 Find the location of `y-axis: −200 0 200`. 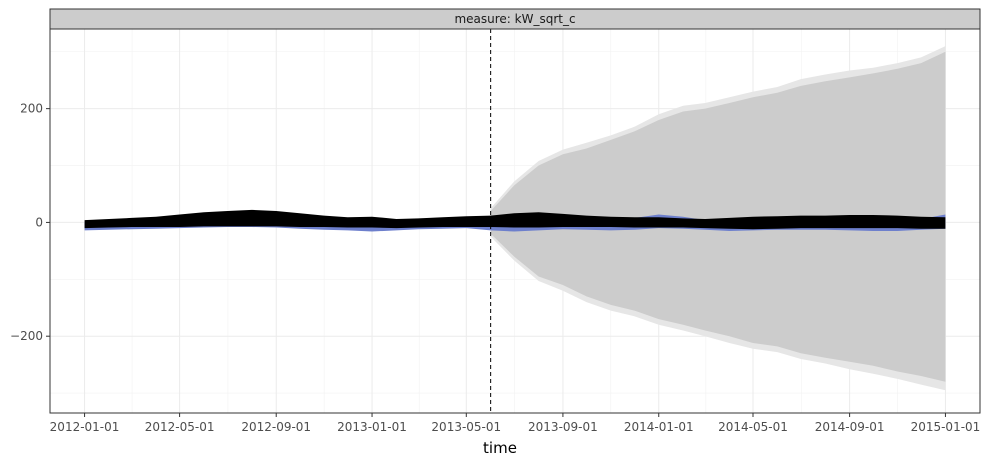

y-axis: −200 0 200 is located at coordinates (30, 222).